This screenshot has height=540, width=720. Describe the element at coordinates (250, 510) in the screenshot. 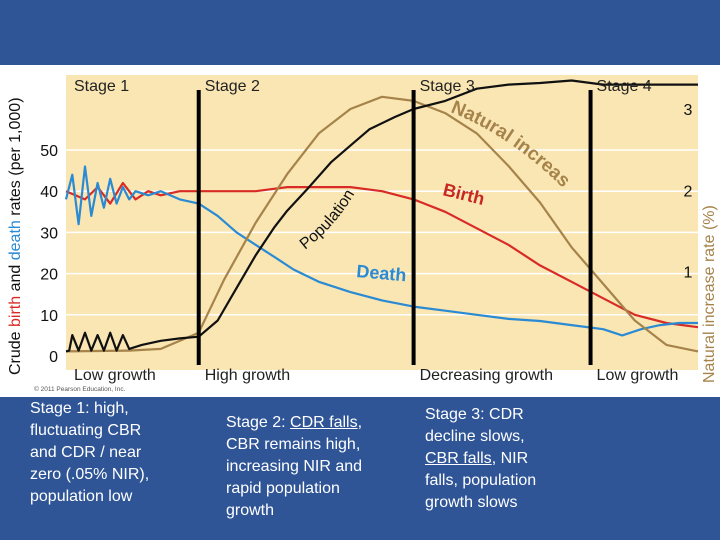

I see `caption-text: growth` at that location.